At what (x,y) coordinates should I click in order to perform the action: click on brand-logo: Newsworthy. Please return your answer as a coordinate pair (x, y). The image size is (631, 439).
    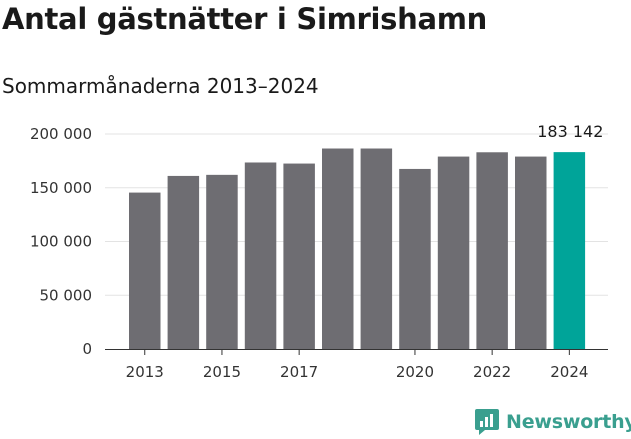
    Looking at the image, I should click on (552, 422).